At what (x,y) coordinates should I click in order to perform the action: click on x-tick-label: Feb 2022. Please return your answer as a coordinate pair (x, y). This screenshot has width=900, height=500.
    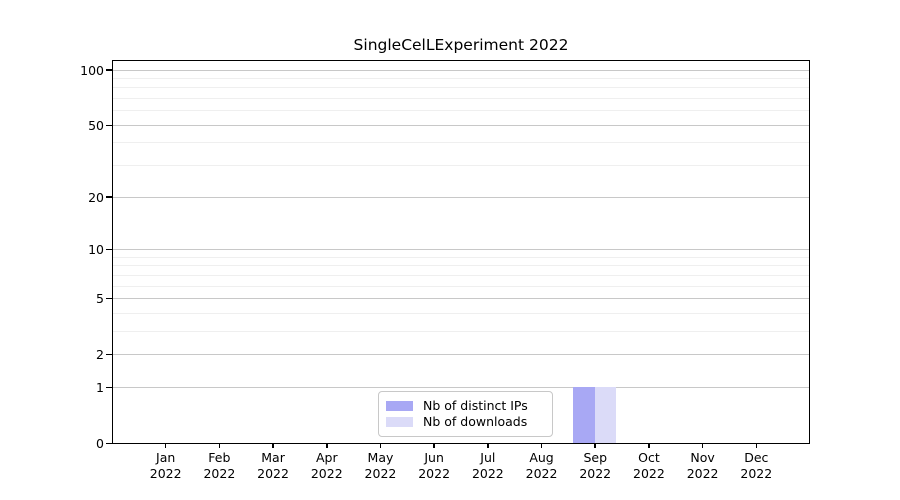
    Looking at the image, I should click on (219, 465).